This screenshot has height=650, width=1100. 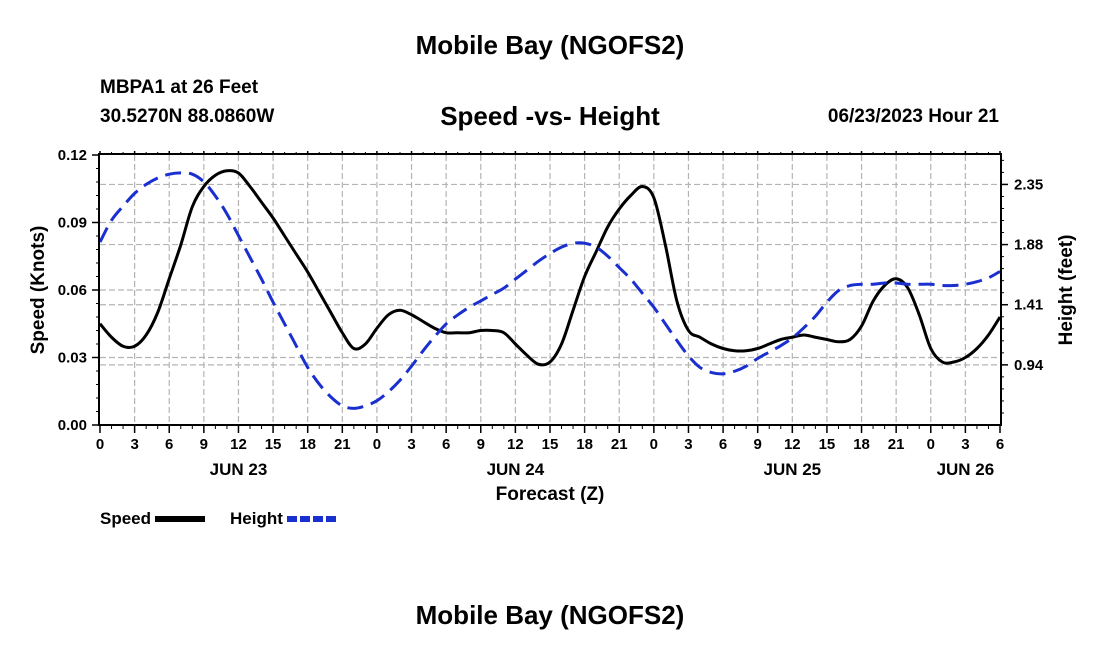 I want to click on legend-height-label: Height, so click(x=256, y=518).